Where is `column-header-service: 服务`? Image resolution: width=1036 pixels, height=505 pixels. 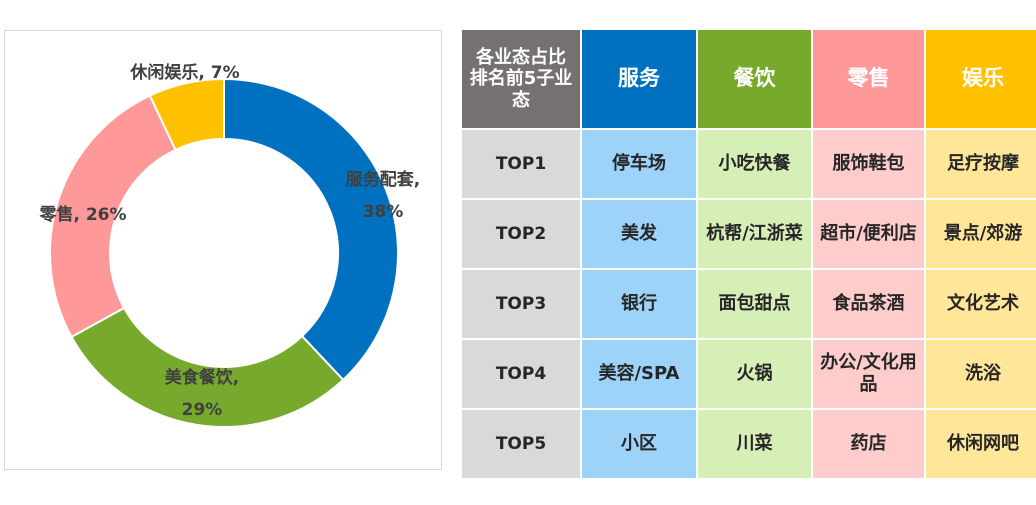
column-header-service: 服务 is located at coordinates (639, 79).